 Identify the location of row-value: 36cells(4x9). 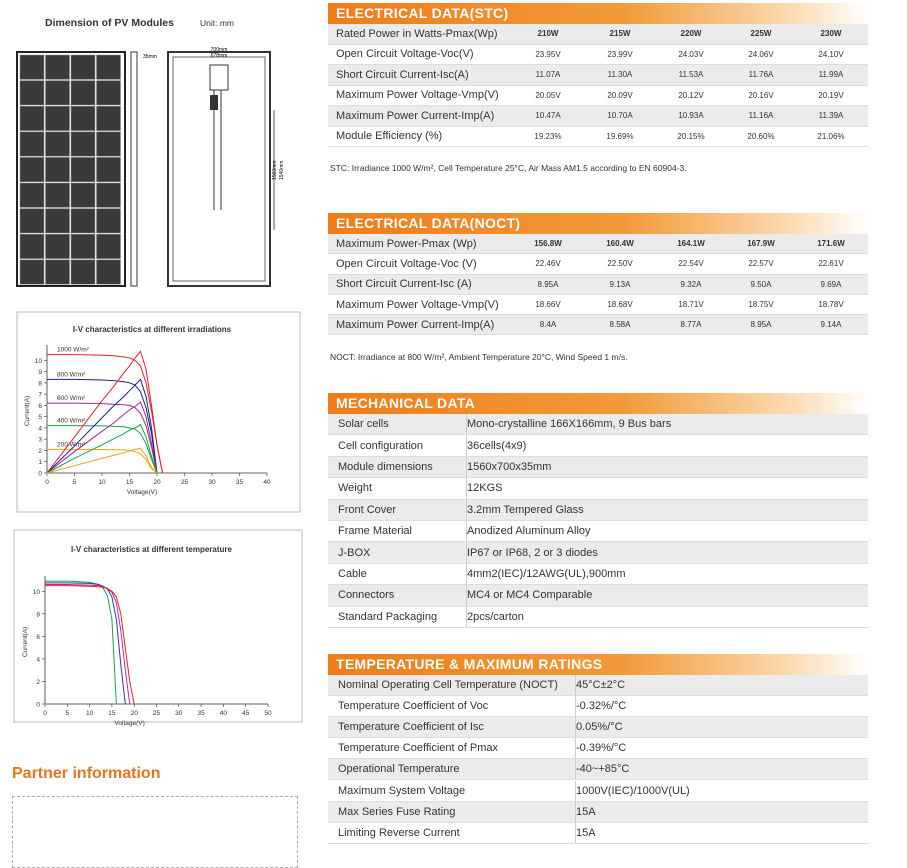
(666, 445).